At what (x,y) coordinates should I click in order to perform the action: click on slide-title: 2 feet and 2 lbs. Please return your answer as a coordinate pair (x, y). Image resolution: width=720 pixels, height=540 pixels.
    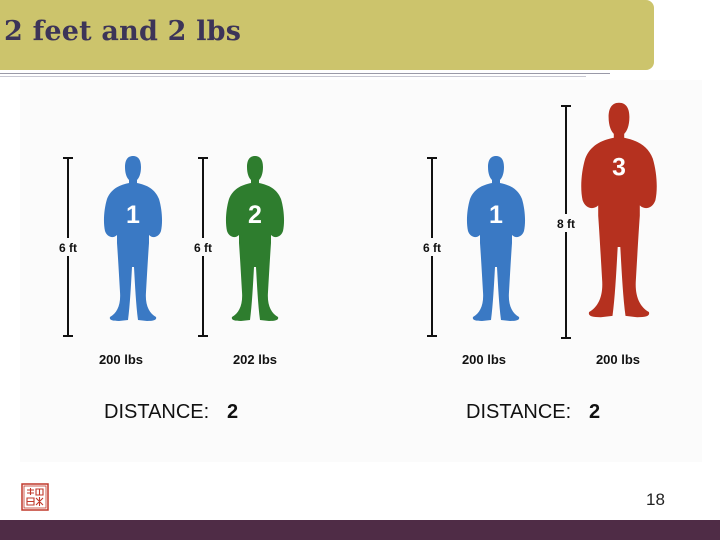
    Looking at the image, I should click on (123, 31).